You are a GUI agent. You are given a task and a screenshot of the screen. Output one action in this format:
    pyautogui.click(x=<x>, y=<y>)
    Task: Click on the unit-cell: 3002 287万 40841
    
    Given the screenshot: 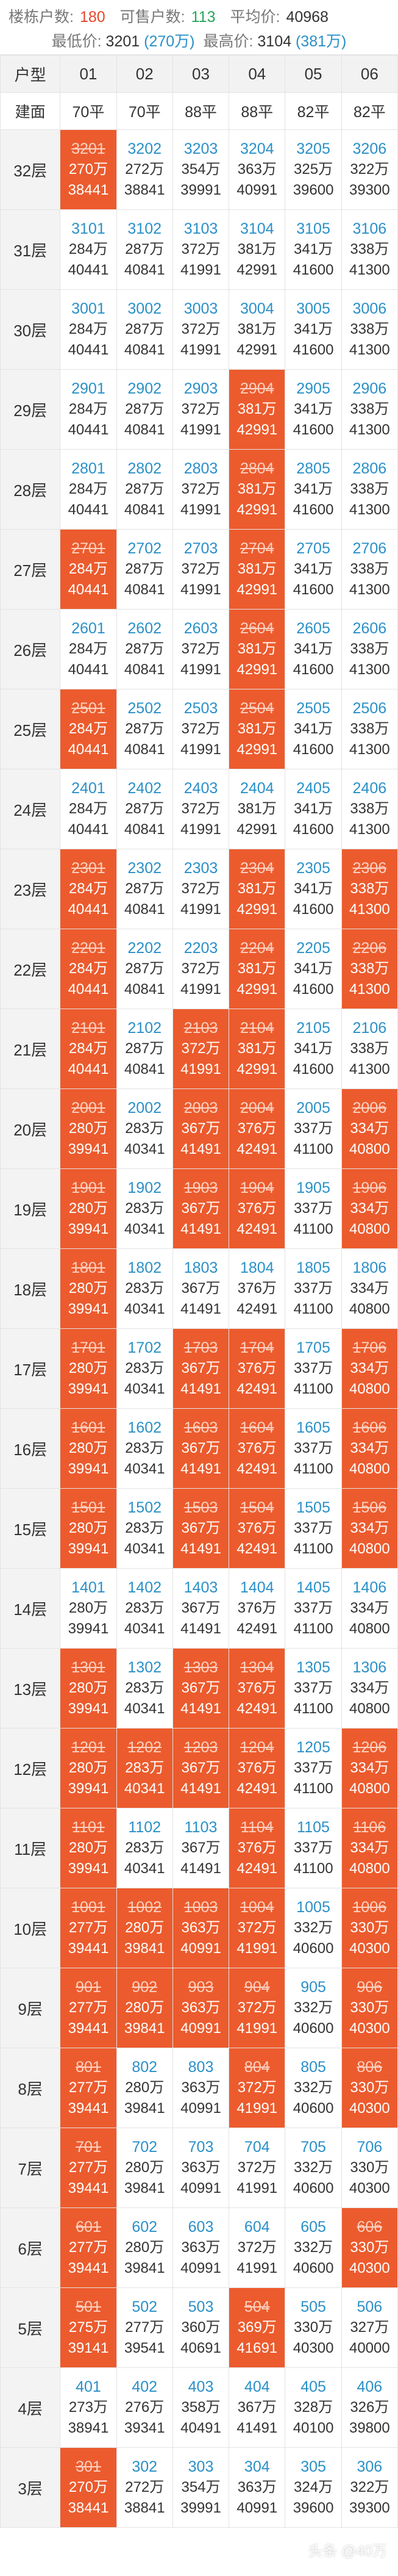 What is the action you would take?
    pyautogui.click(x=144, y=329)
    